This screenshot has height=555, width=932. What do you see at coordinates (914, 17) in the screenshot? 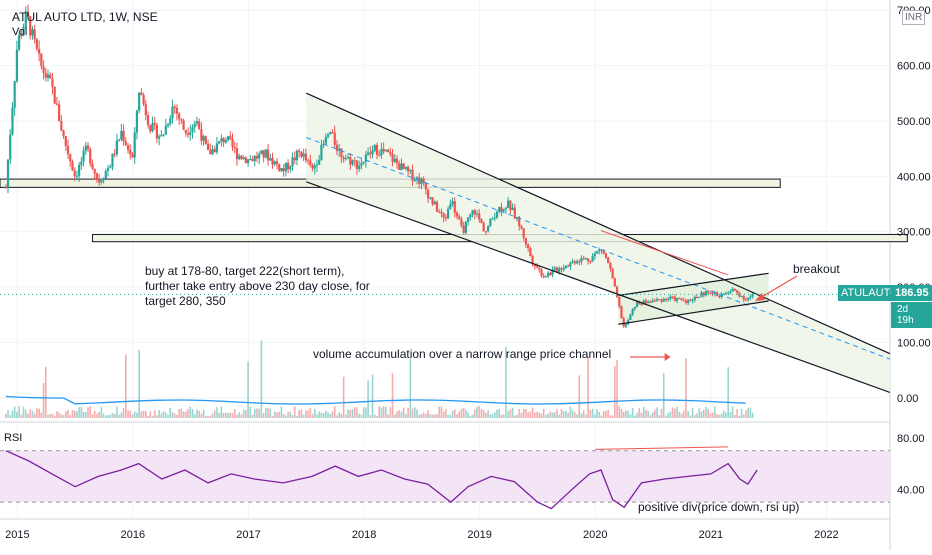
I see `currency-badge: INR` at bounding box center [914, 17].